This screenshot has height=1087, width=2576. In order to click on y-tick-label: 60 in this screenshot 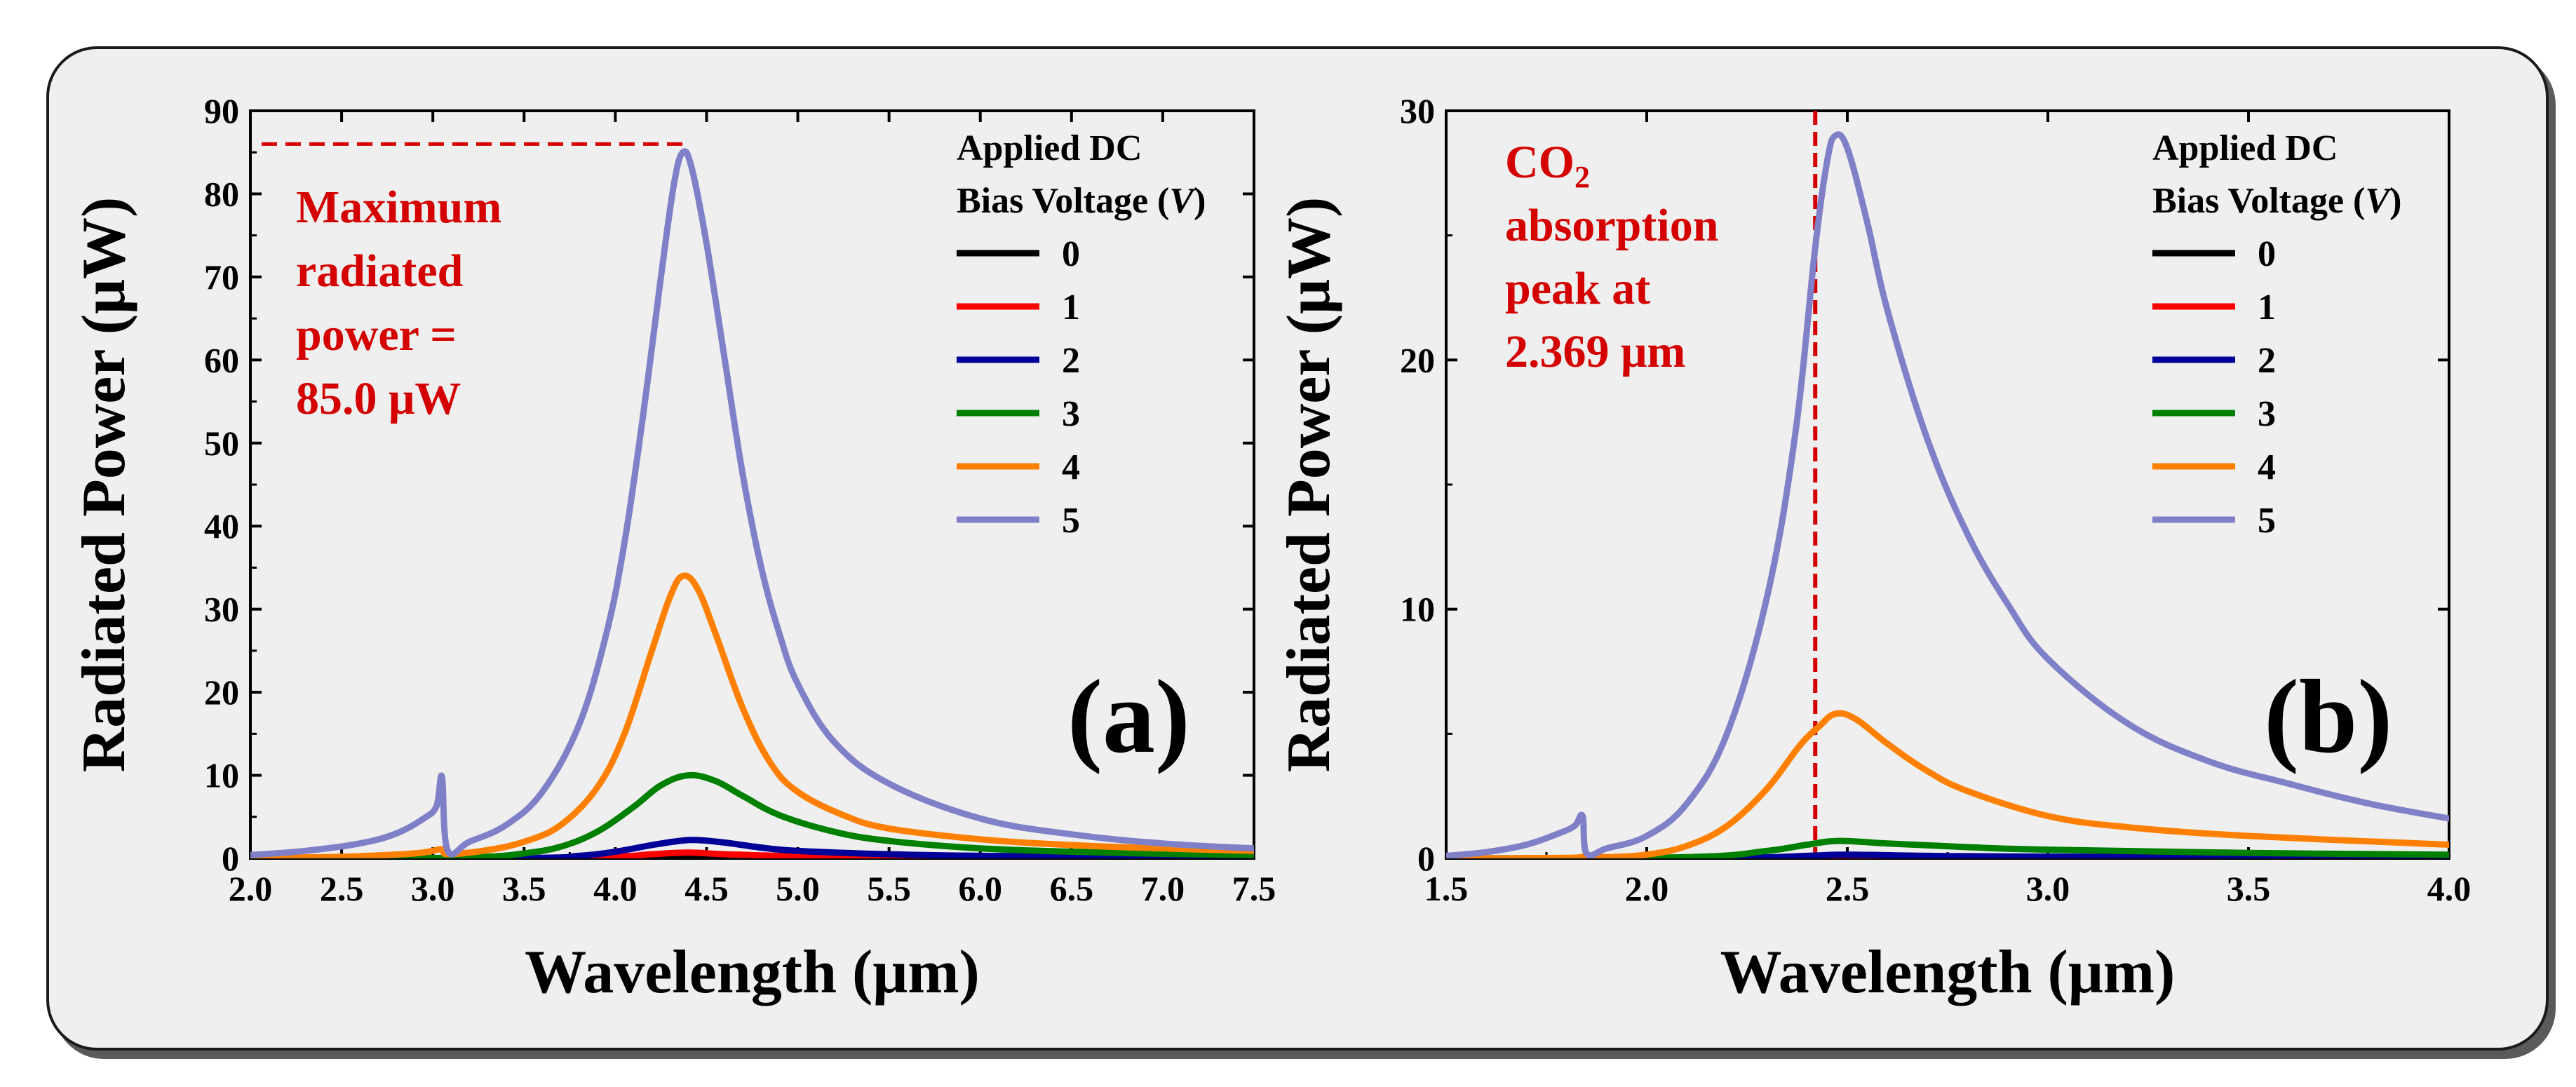, I will do `click(221, 359)`.